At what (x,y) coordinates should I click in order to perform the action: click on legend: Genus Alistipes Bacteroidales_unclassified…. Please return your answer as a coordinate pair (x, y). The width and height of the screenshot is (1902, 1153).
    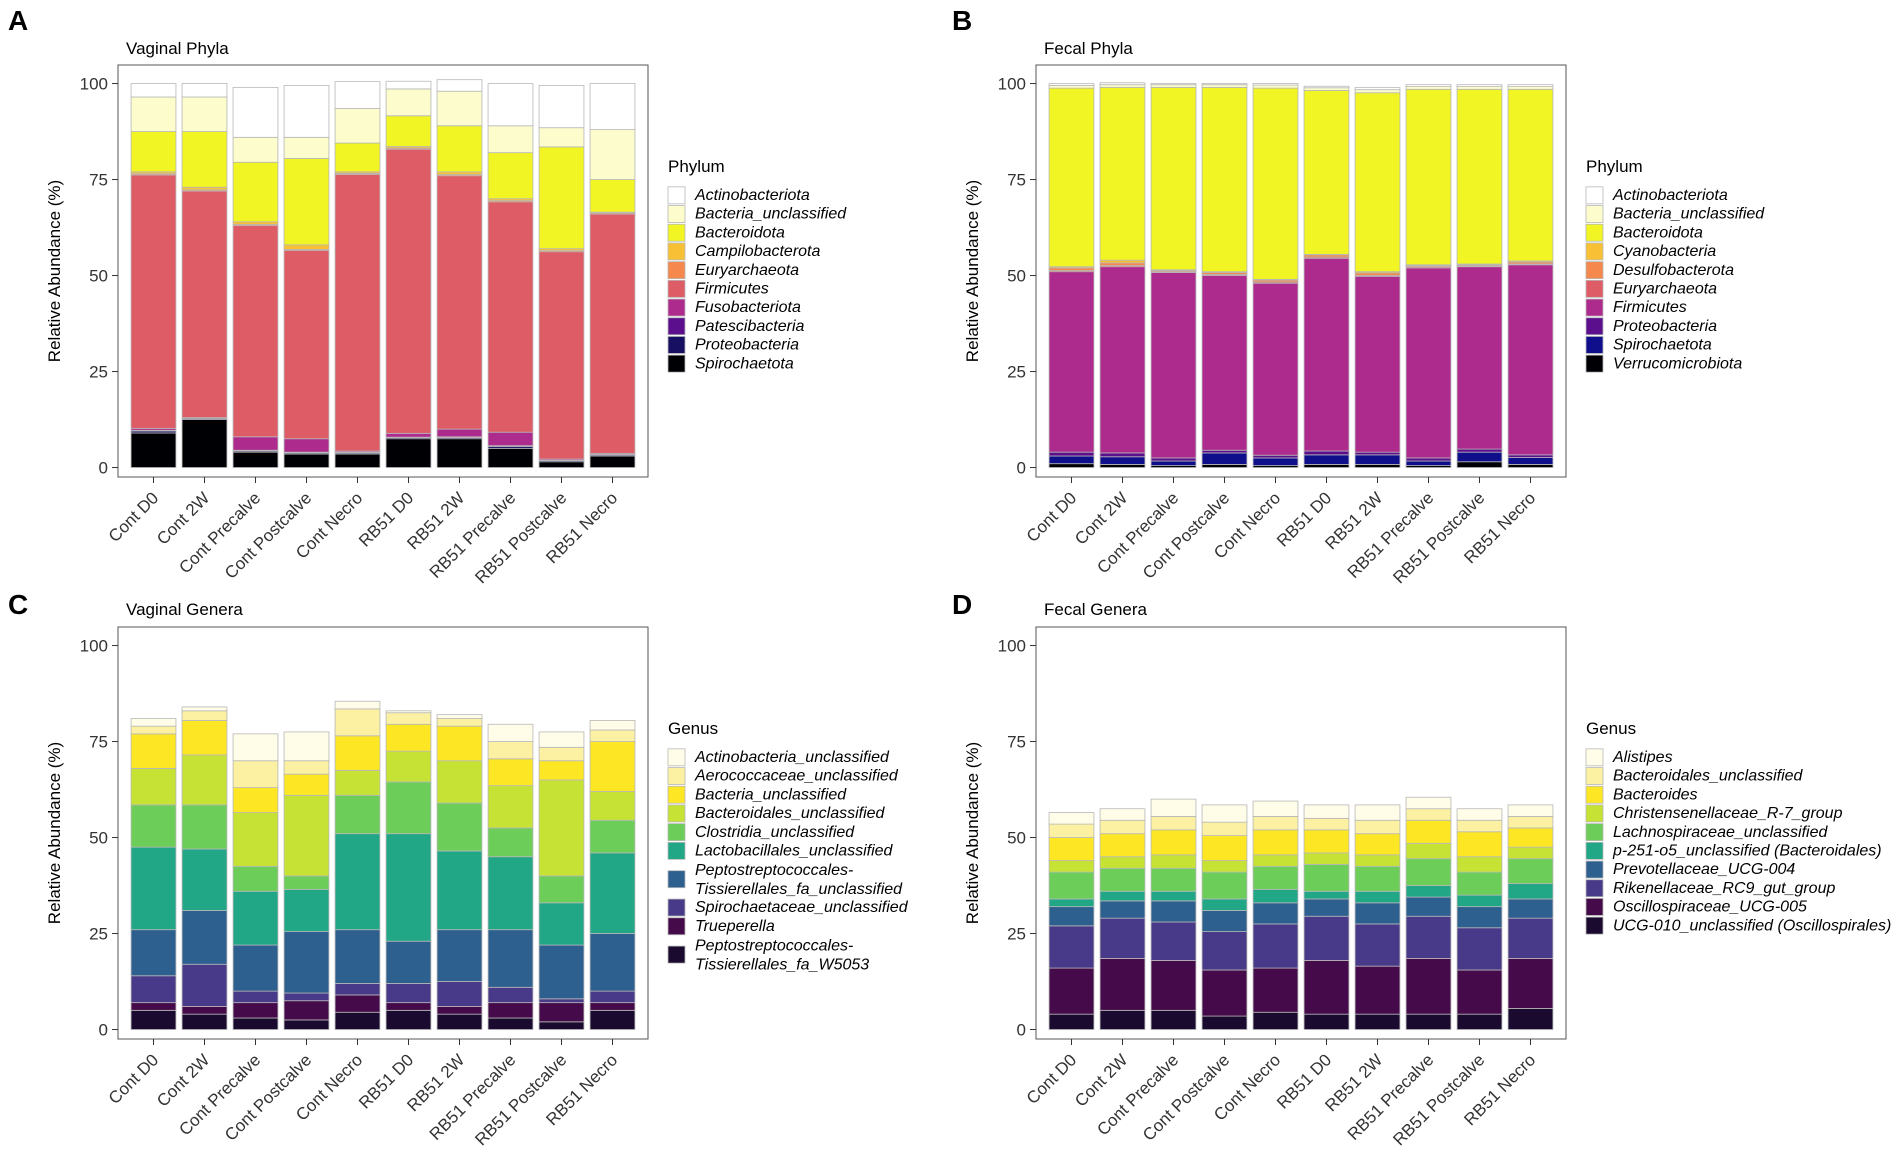
    Looking at the image, I should click on (1738, 827).